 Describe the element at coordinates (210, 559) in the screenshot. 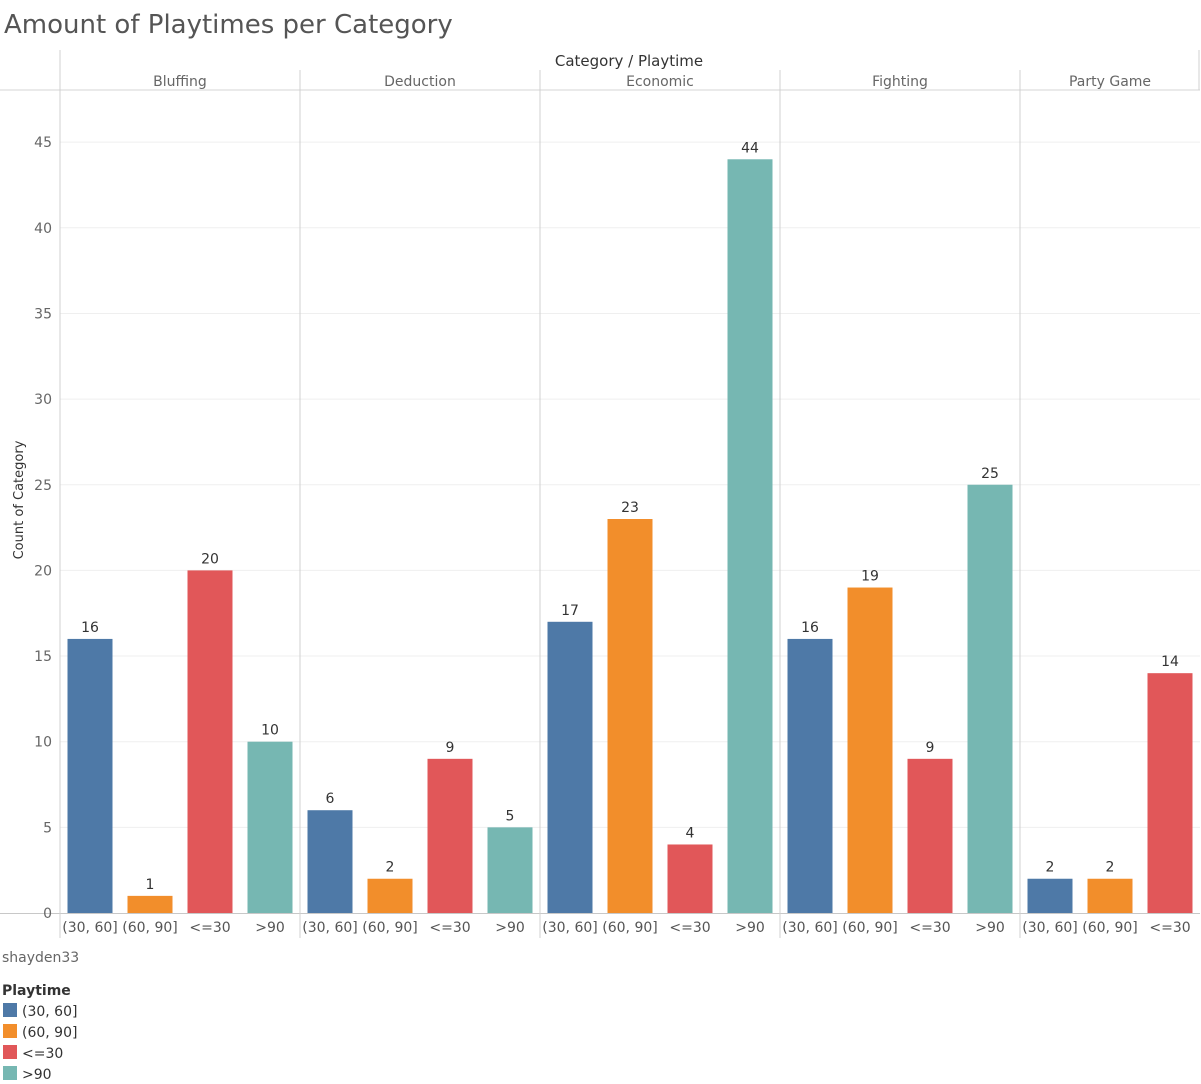

I see `data-label: 20` at that location.